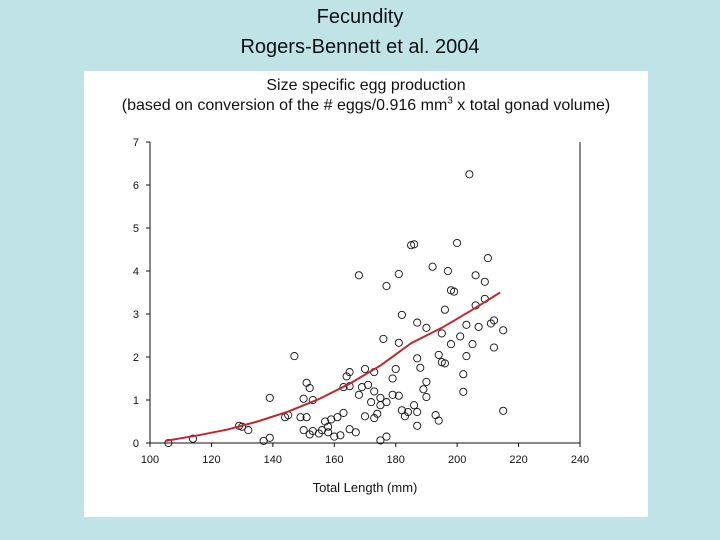 The image size is (720, 540). What do you see at coordinates (334, 460) in the screenshot?
I see `x-tick-label: 160` at bounding box center [334, 460].